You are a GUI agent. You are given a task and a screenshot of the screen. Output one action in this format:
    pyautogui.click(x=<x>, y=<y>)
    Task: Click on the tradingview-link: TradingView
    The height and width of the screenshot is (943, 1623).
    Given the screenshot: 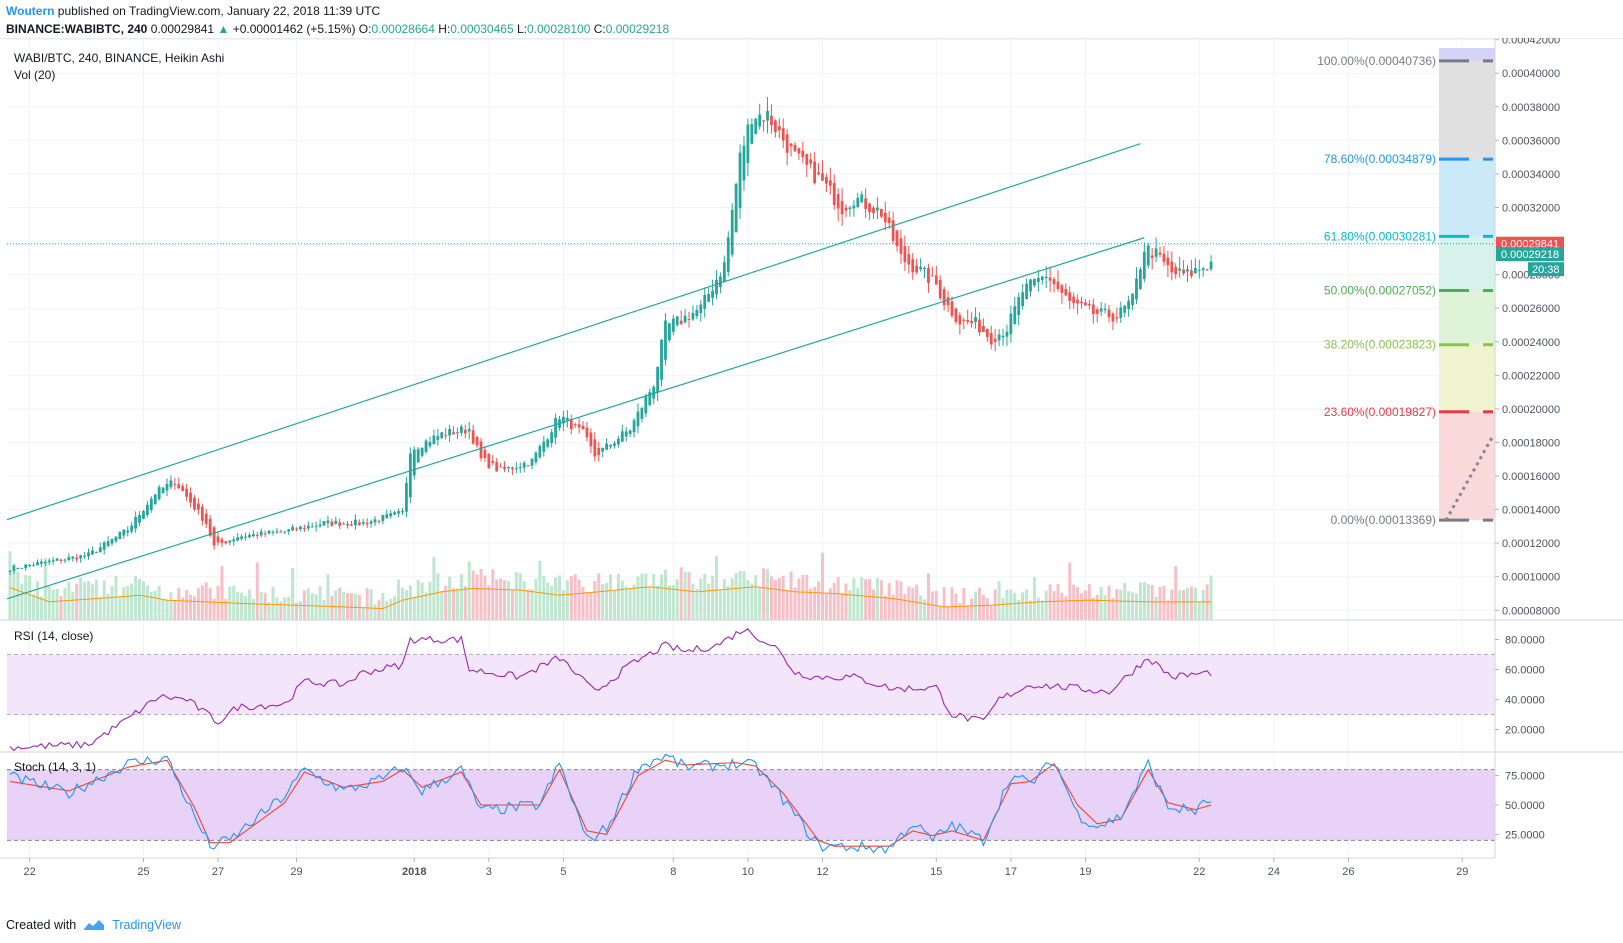 What is the action you would take?
    pyautogui.click(x=146, y=925)
    